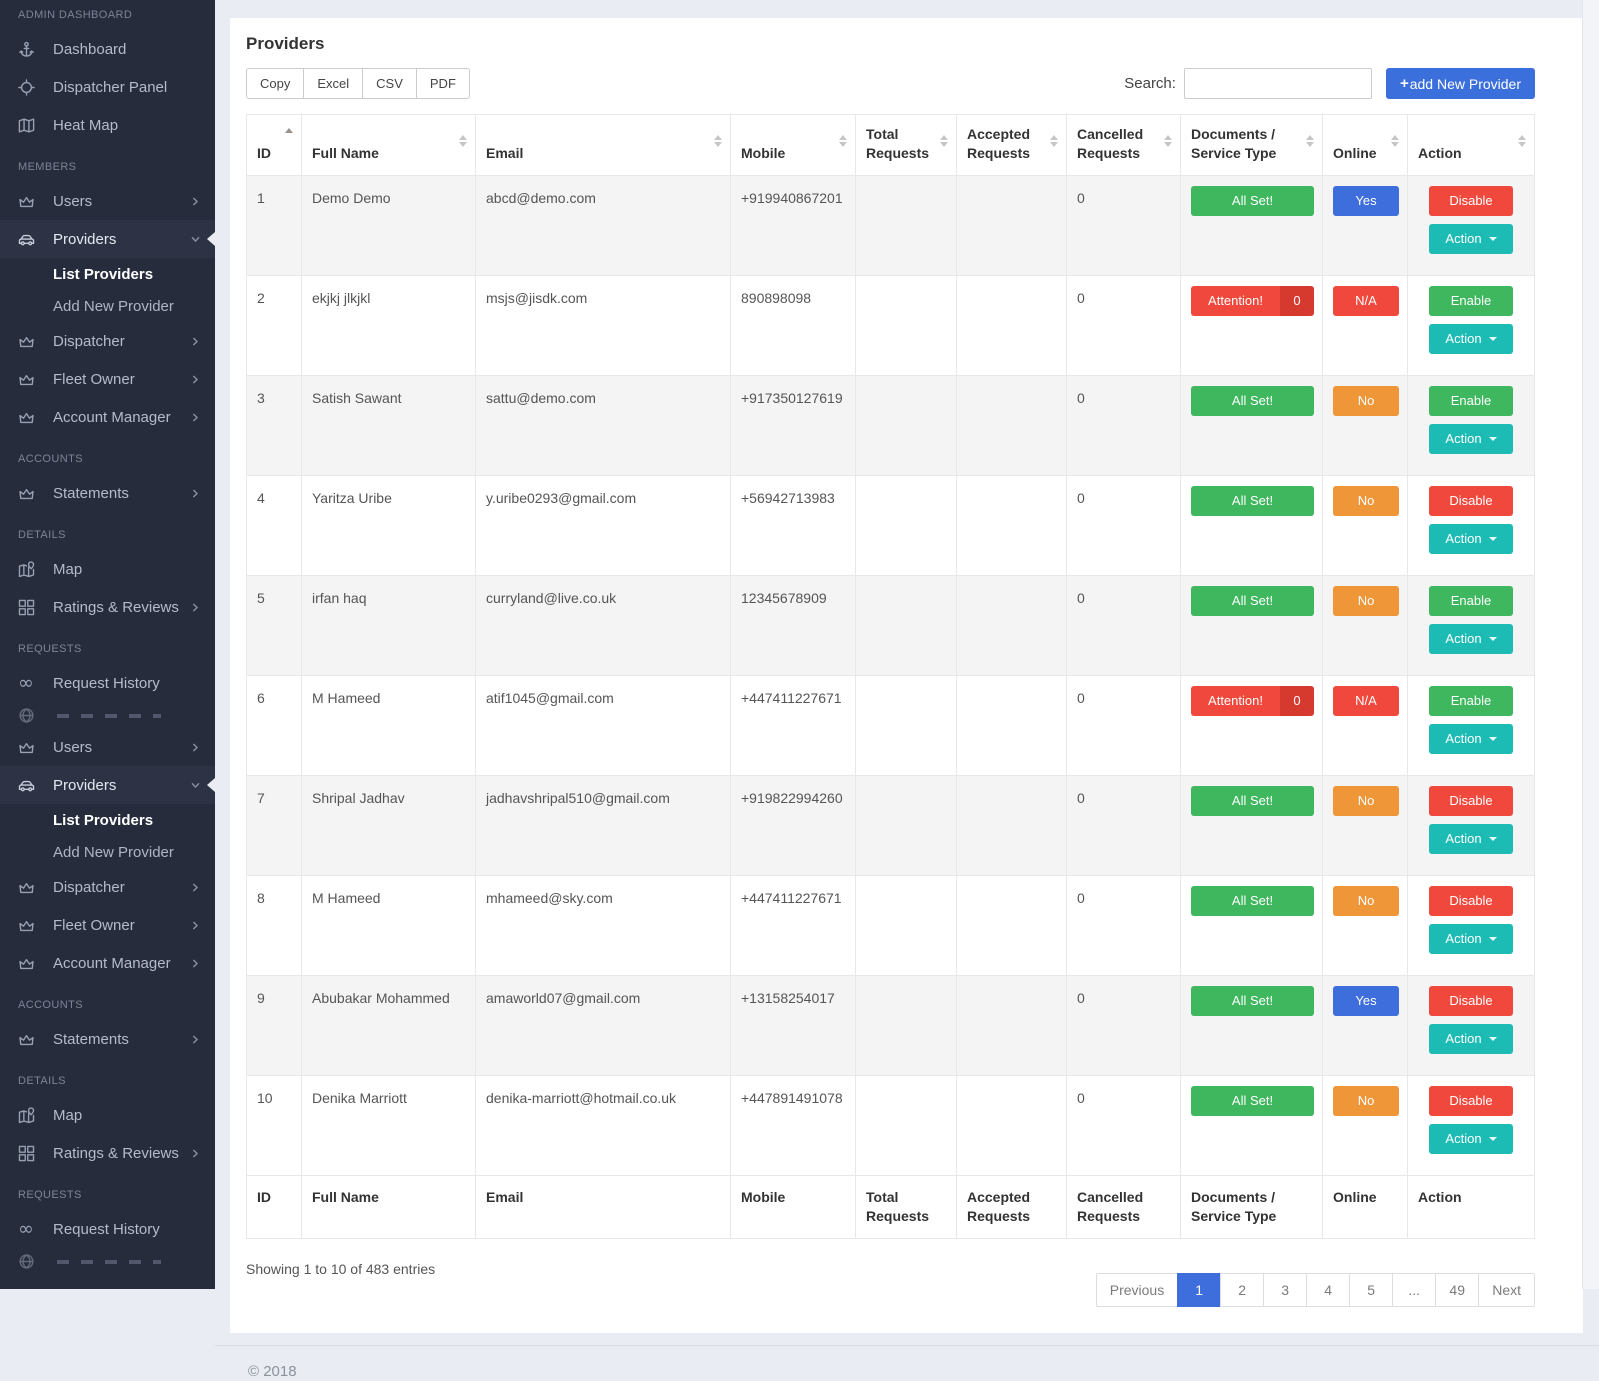  Describe the element at coordinates (107, 87) in the screenshot. I see `sidebar-item-dispatcher-panel: Dispatcher Panel` at that location.